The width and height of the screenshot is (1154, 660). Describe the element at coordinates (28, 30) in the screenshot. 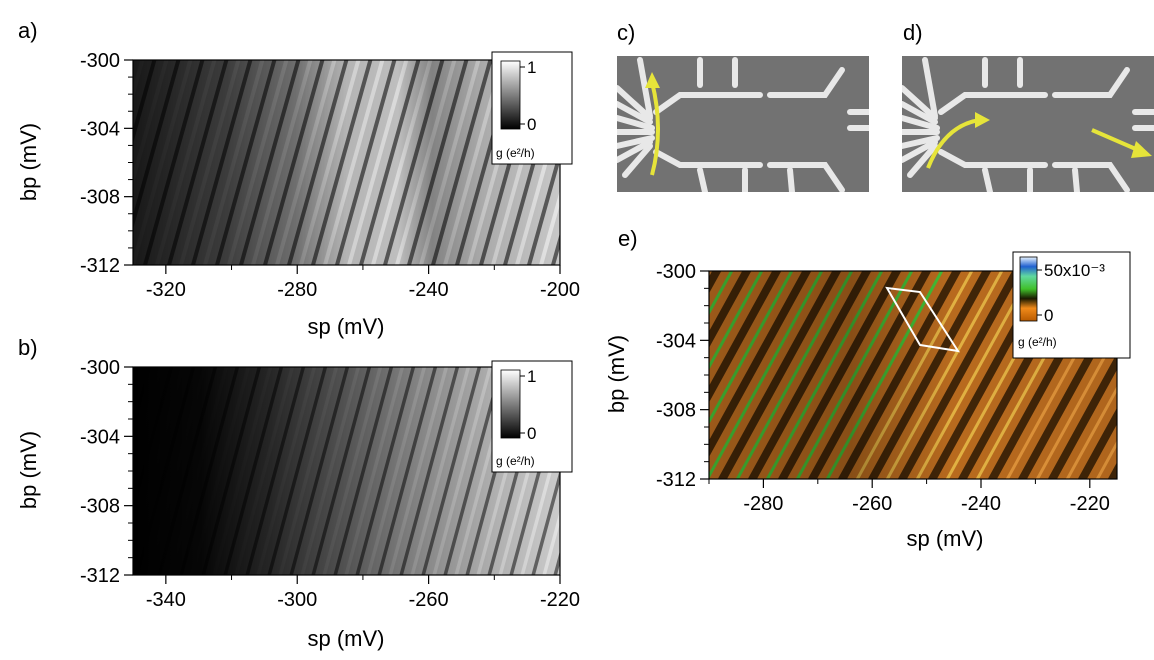

I see `panel-label-a: a)` at that location.